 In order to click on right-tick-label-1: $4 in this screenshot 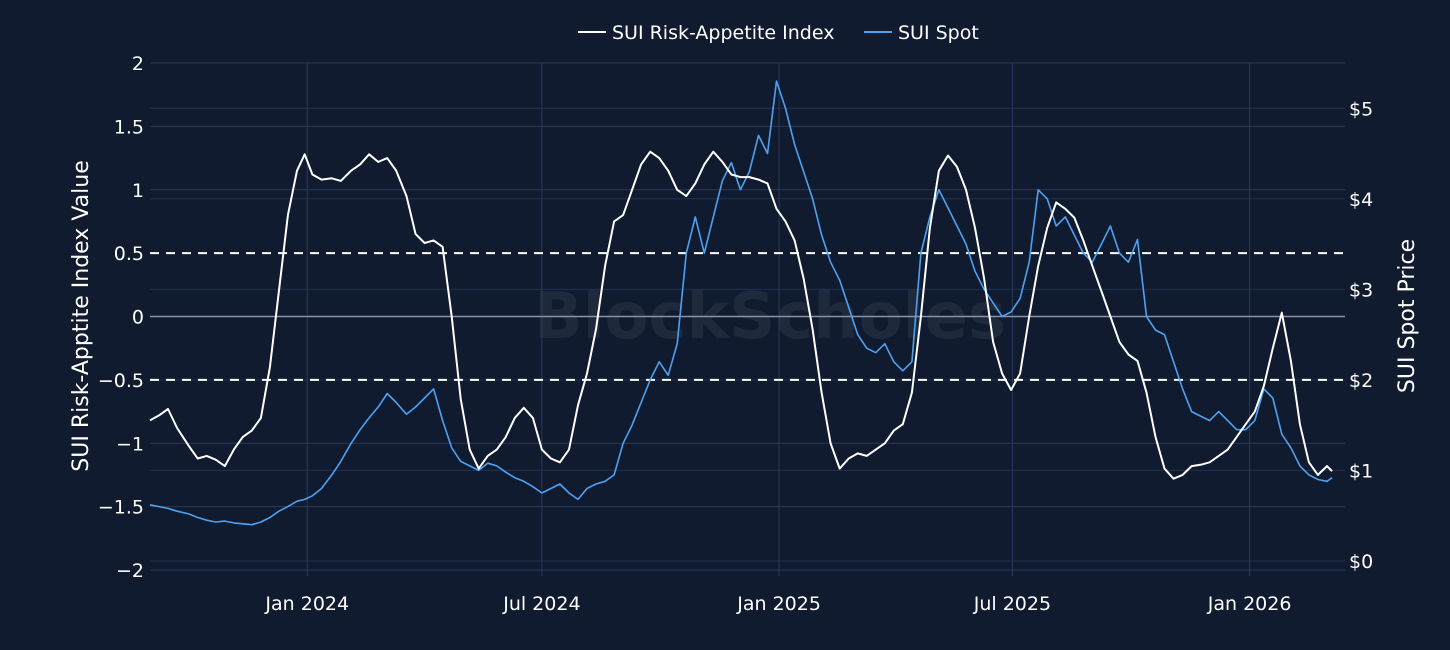, I will do `click(1361, 200)`.